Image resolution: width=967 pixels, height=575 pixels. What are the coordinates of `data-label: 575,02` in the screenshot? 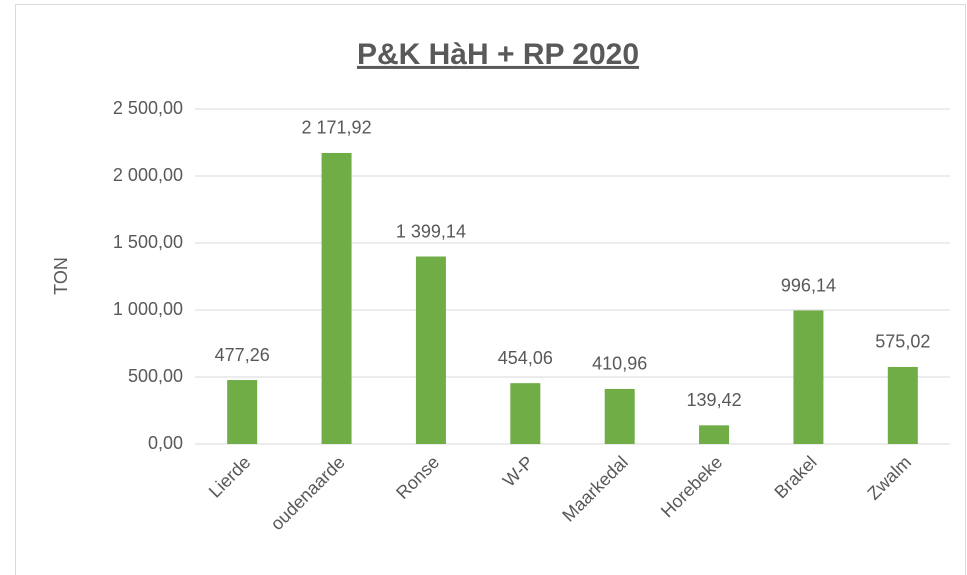 It's located at (902, 342).